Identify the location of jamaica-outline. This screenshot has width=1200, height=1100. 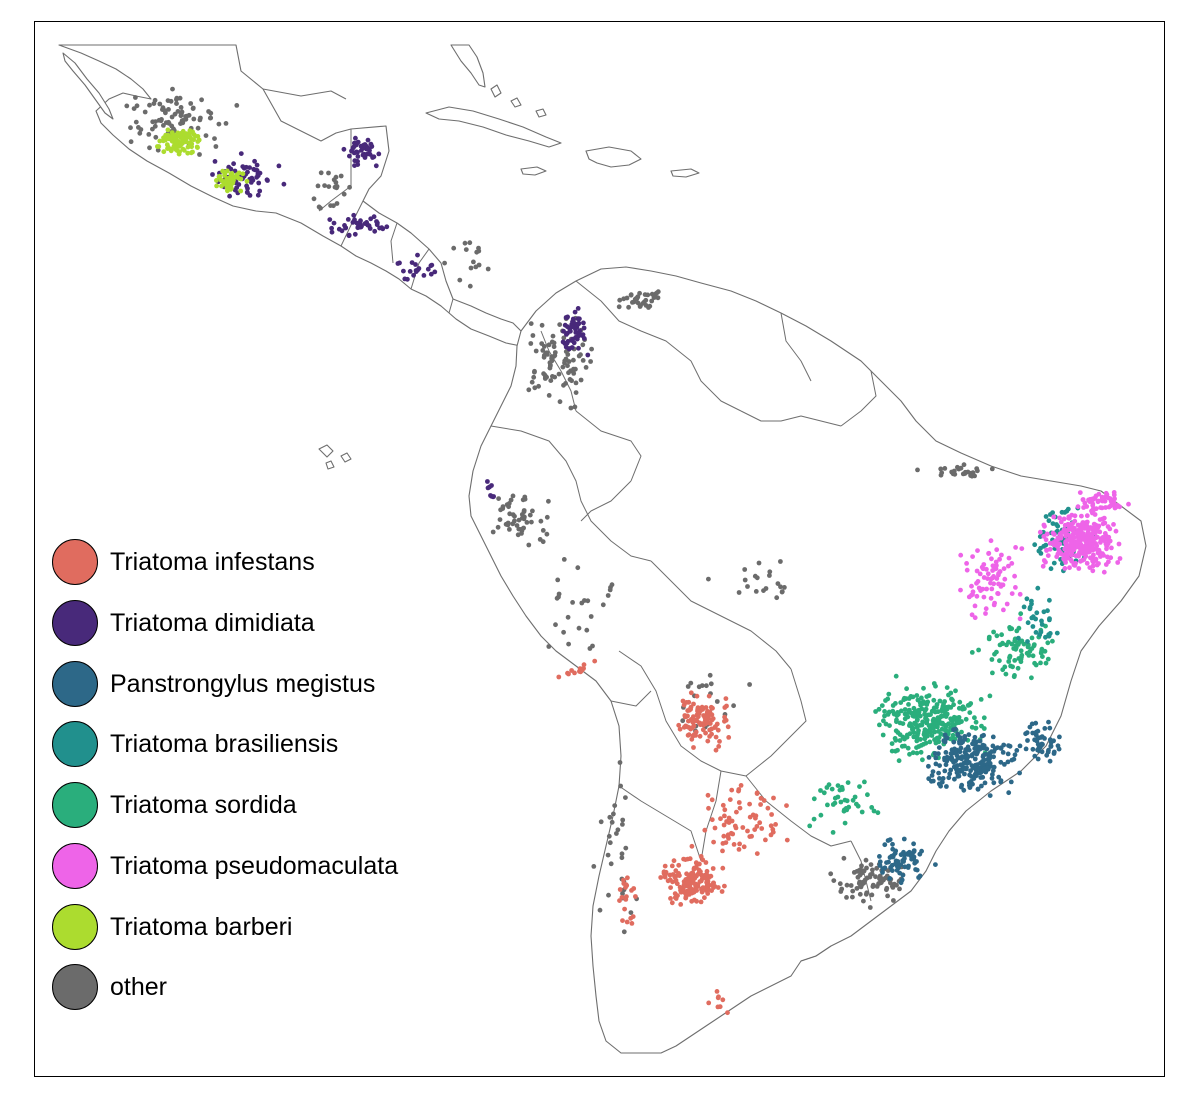
(533, 171).